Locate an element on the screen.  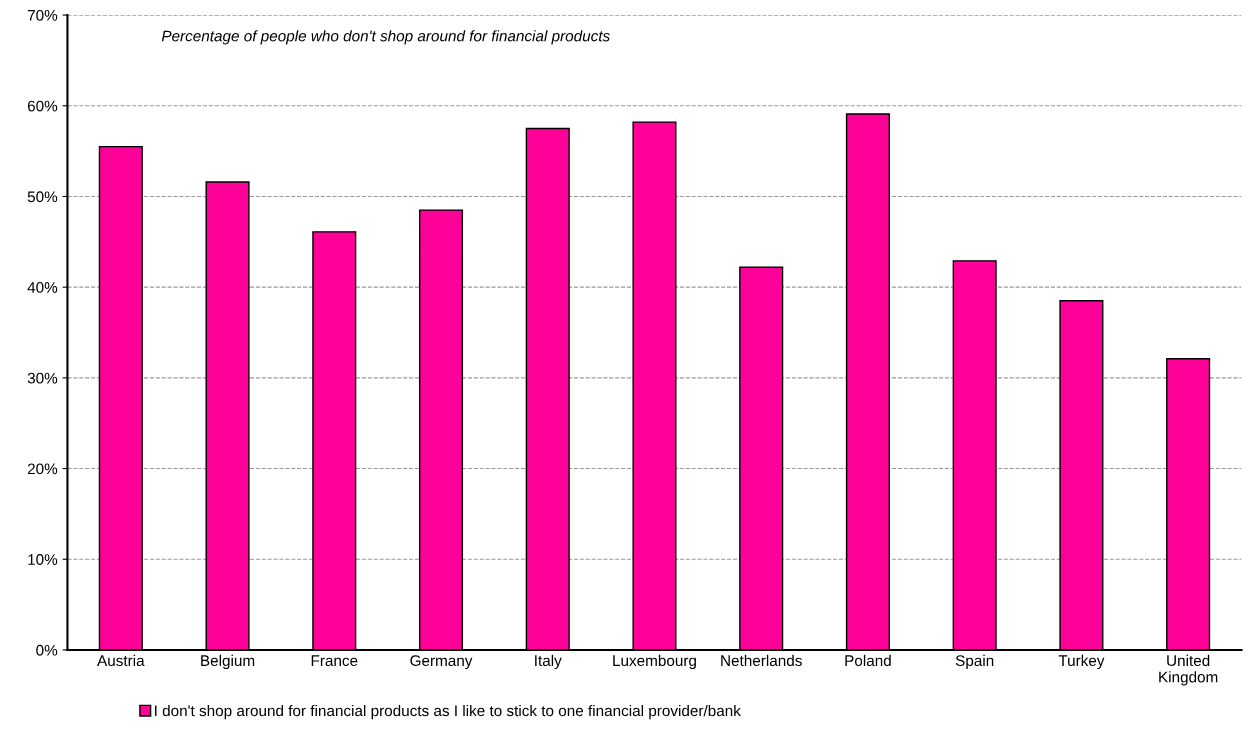
x-tick-label: Netherlands is located at coordinates (761, 660).